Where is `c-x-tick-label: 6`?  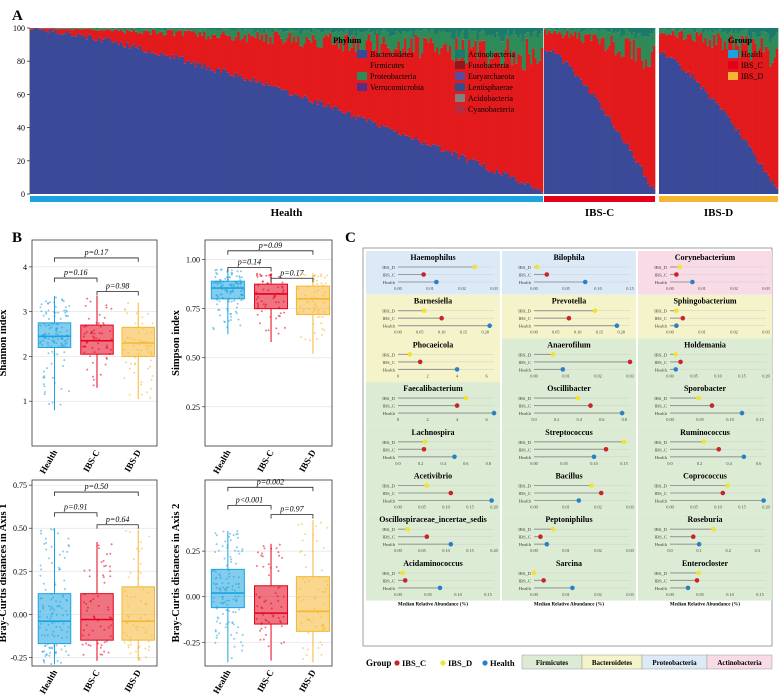 c-x-tick-label: 6 is located at coordinates (487, 419).